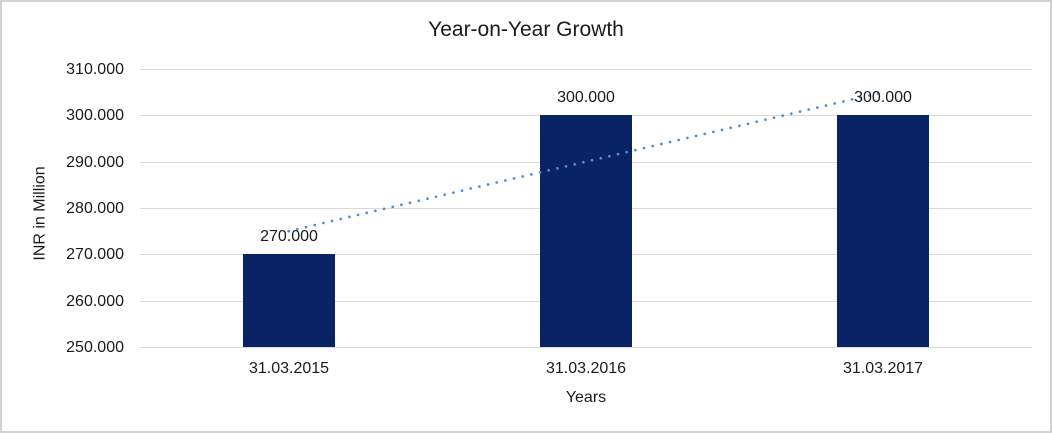 The height and width of the screenshot is (433, 1052). Describe the element at coordinates (883, 368) in the screenshot. I see `x-axis-tick-label: 31.03.2017` at that location.